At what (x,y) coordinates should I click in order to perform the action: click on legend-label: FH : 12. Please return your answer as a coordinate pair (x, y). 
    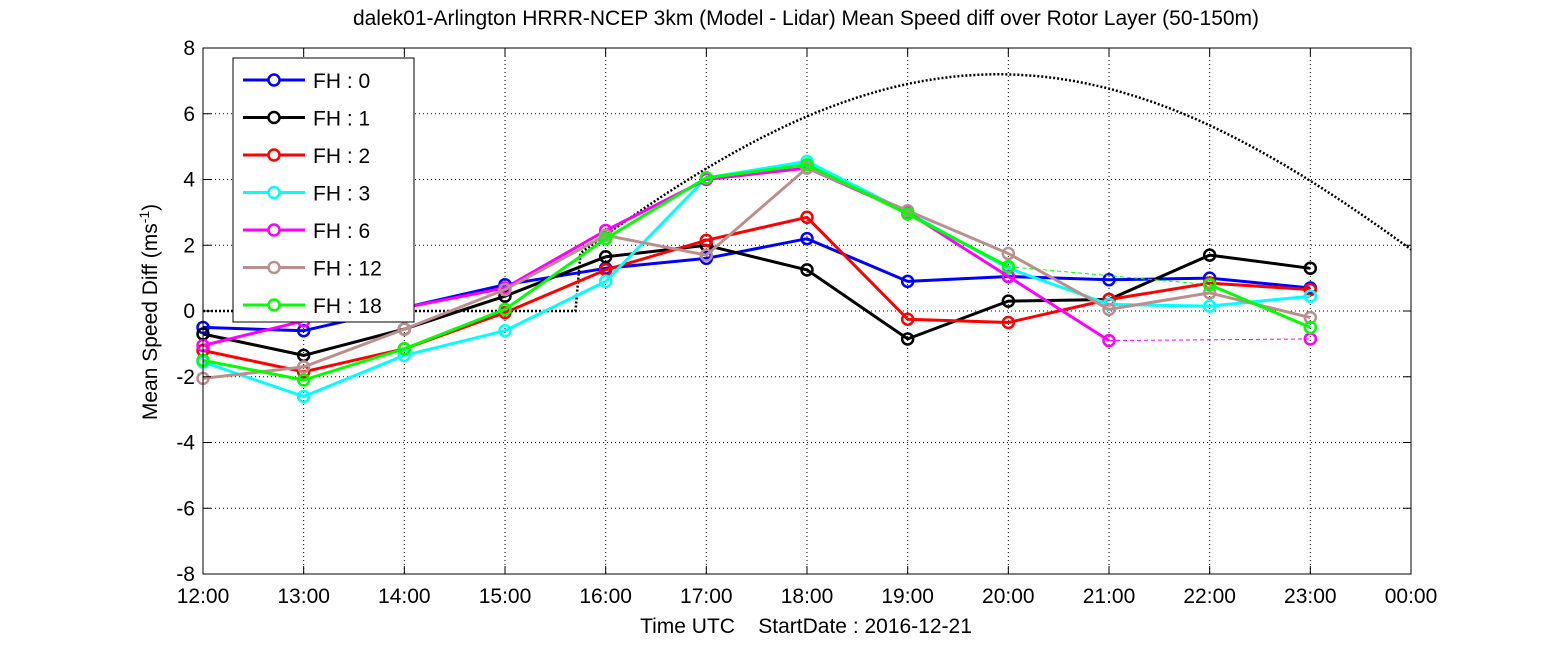
    Looking at the image, I should click on (347, 269).